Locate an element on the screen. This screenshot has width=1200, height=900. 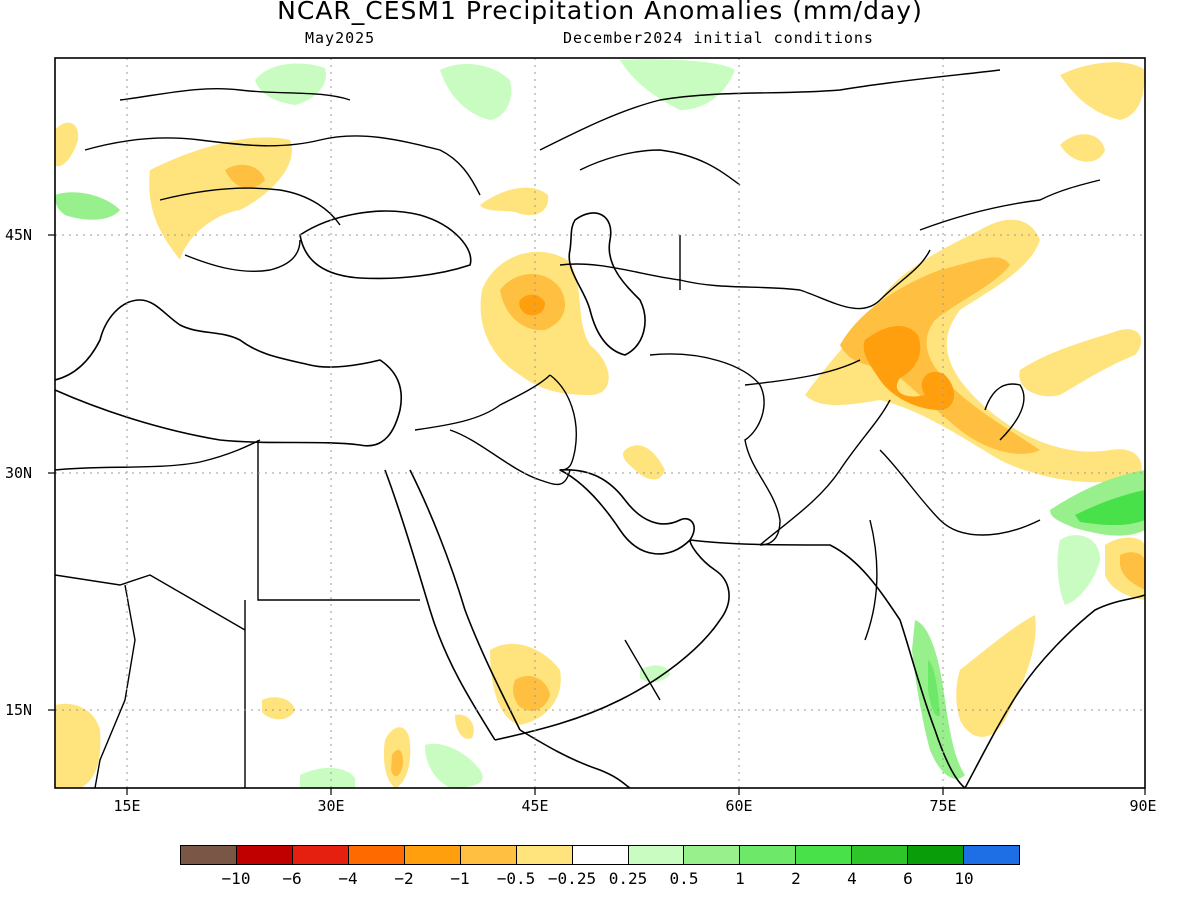
anomaly-balkans is located at coordinates (220, 198).